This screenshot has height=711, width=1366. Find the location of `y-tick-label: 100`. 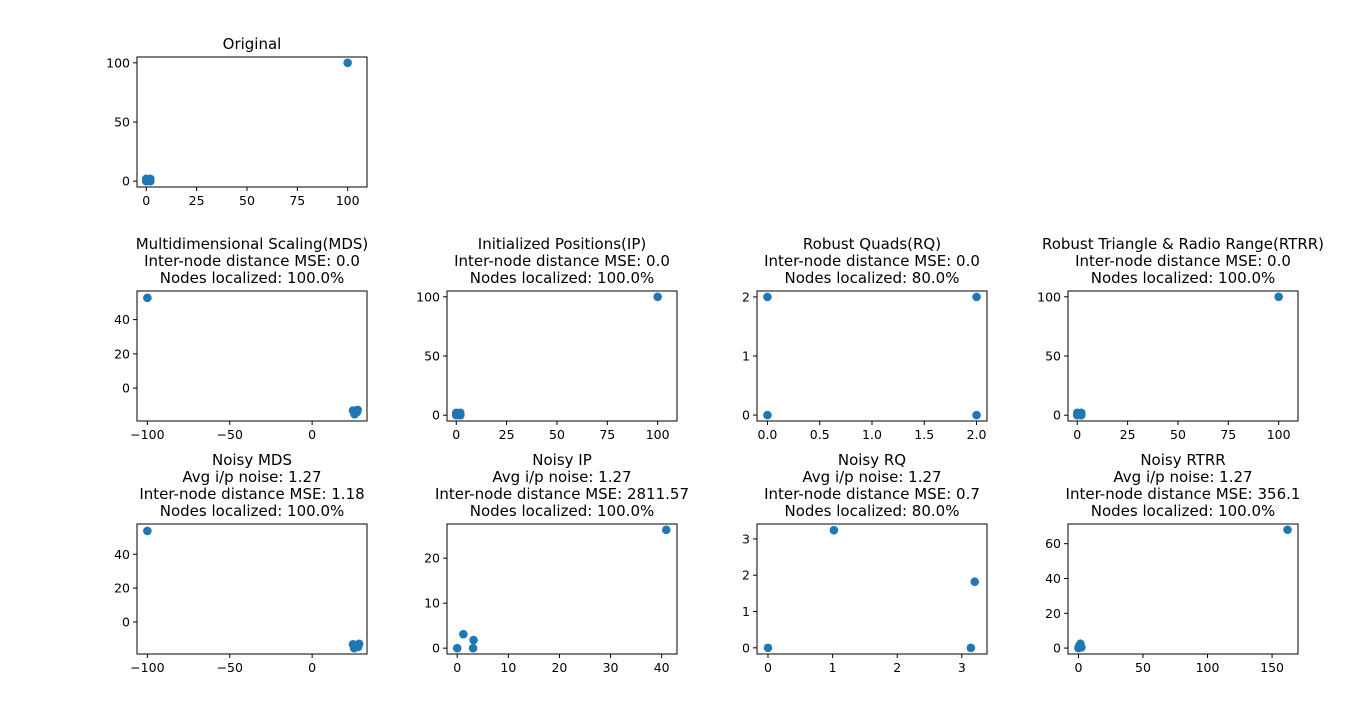

y-tick-label: 100 is located at coordinates (1049, 296).